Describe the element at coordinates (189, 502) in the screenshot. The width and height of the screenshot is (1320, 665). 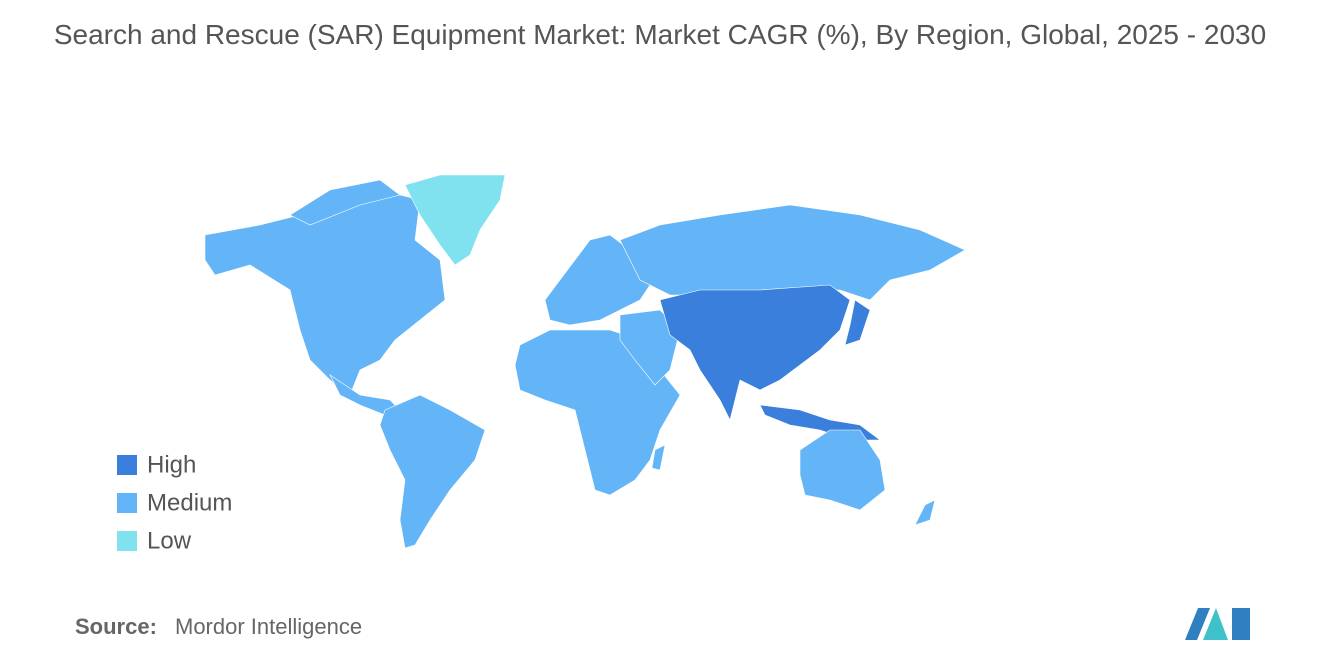
I see `legend-label: Medium` at that location.